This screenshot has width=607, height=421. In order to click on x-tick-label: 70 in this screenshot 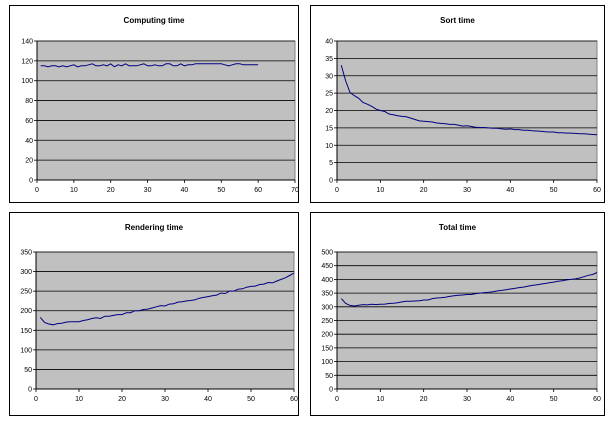, I will do `click(295, 190)`.